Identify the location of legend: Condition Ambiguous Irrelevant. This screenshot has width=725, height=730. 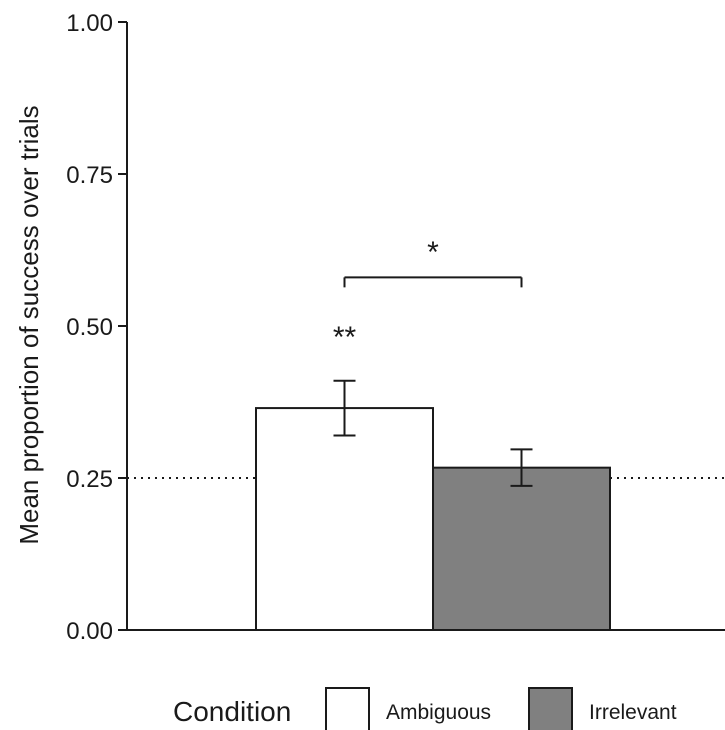
(425, 708).